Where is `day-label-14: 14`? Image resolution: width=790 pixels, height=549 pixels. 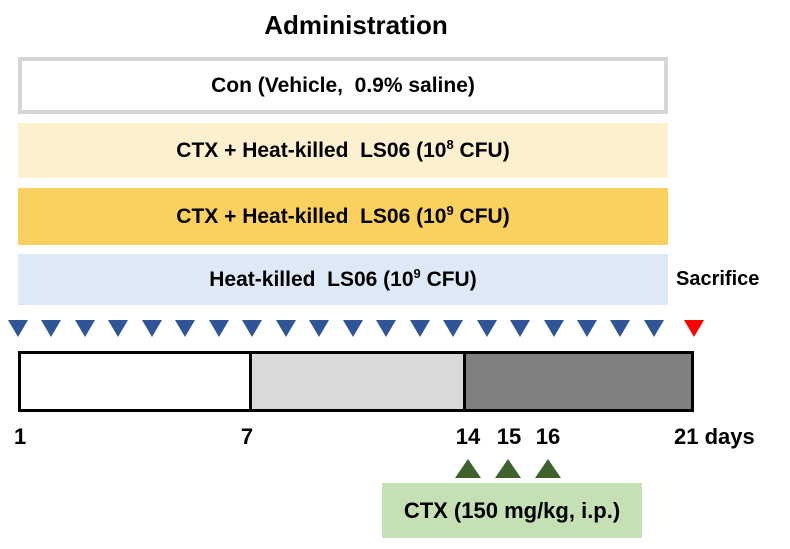
day-label-14: 14 is located at coordinates (468, 436).